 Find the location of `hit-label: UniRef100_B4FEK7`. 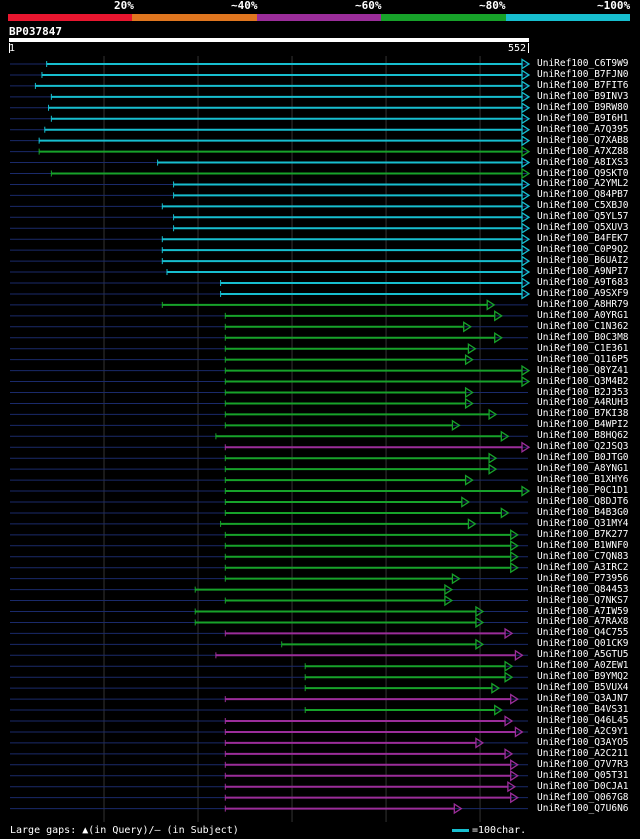

hit-label: UniRef100_B4FEK7 is located at coordinates (583, 239).